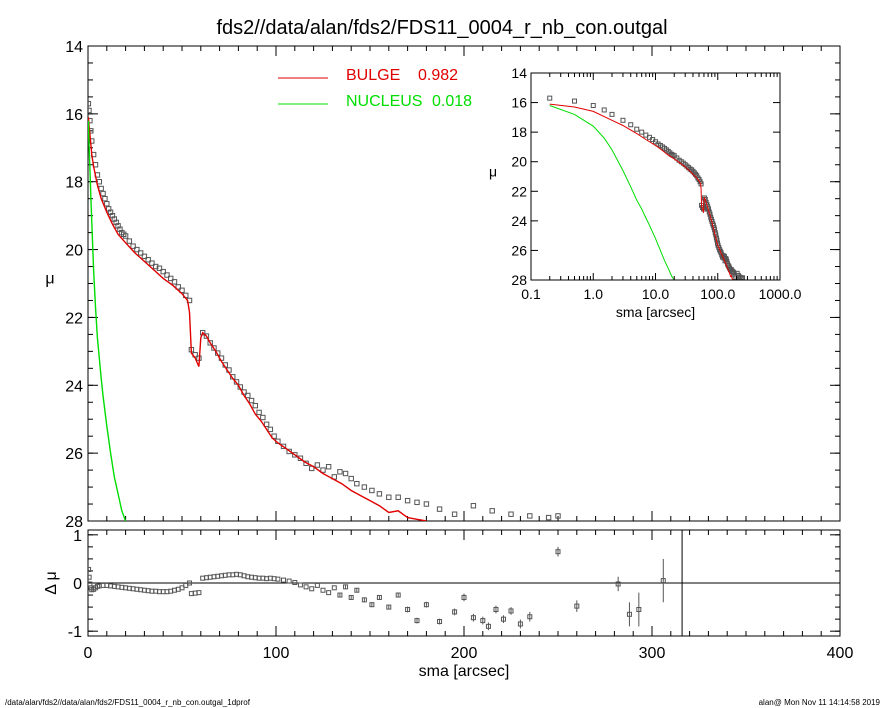 The image size is (885, 708). Describe the element at coordinates (519, 250) in the screenshot. I see `inset-ytick-label: 26` at that location.